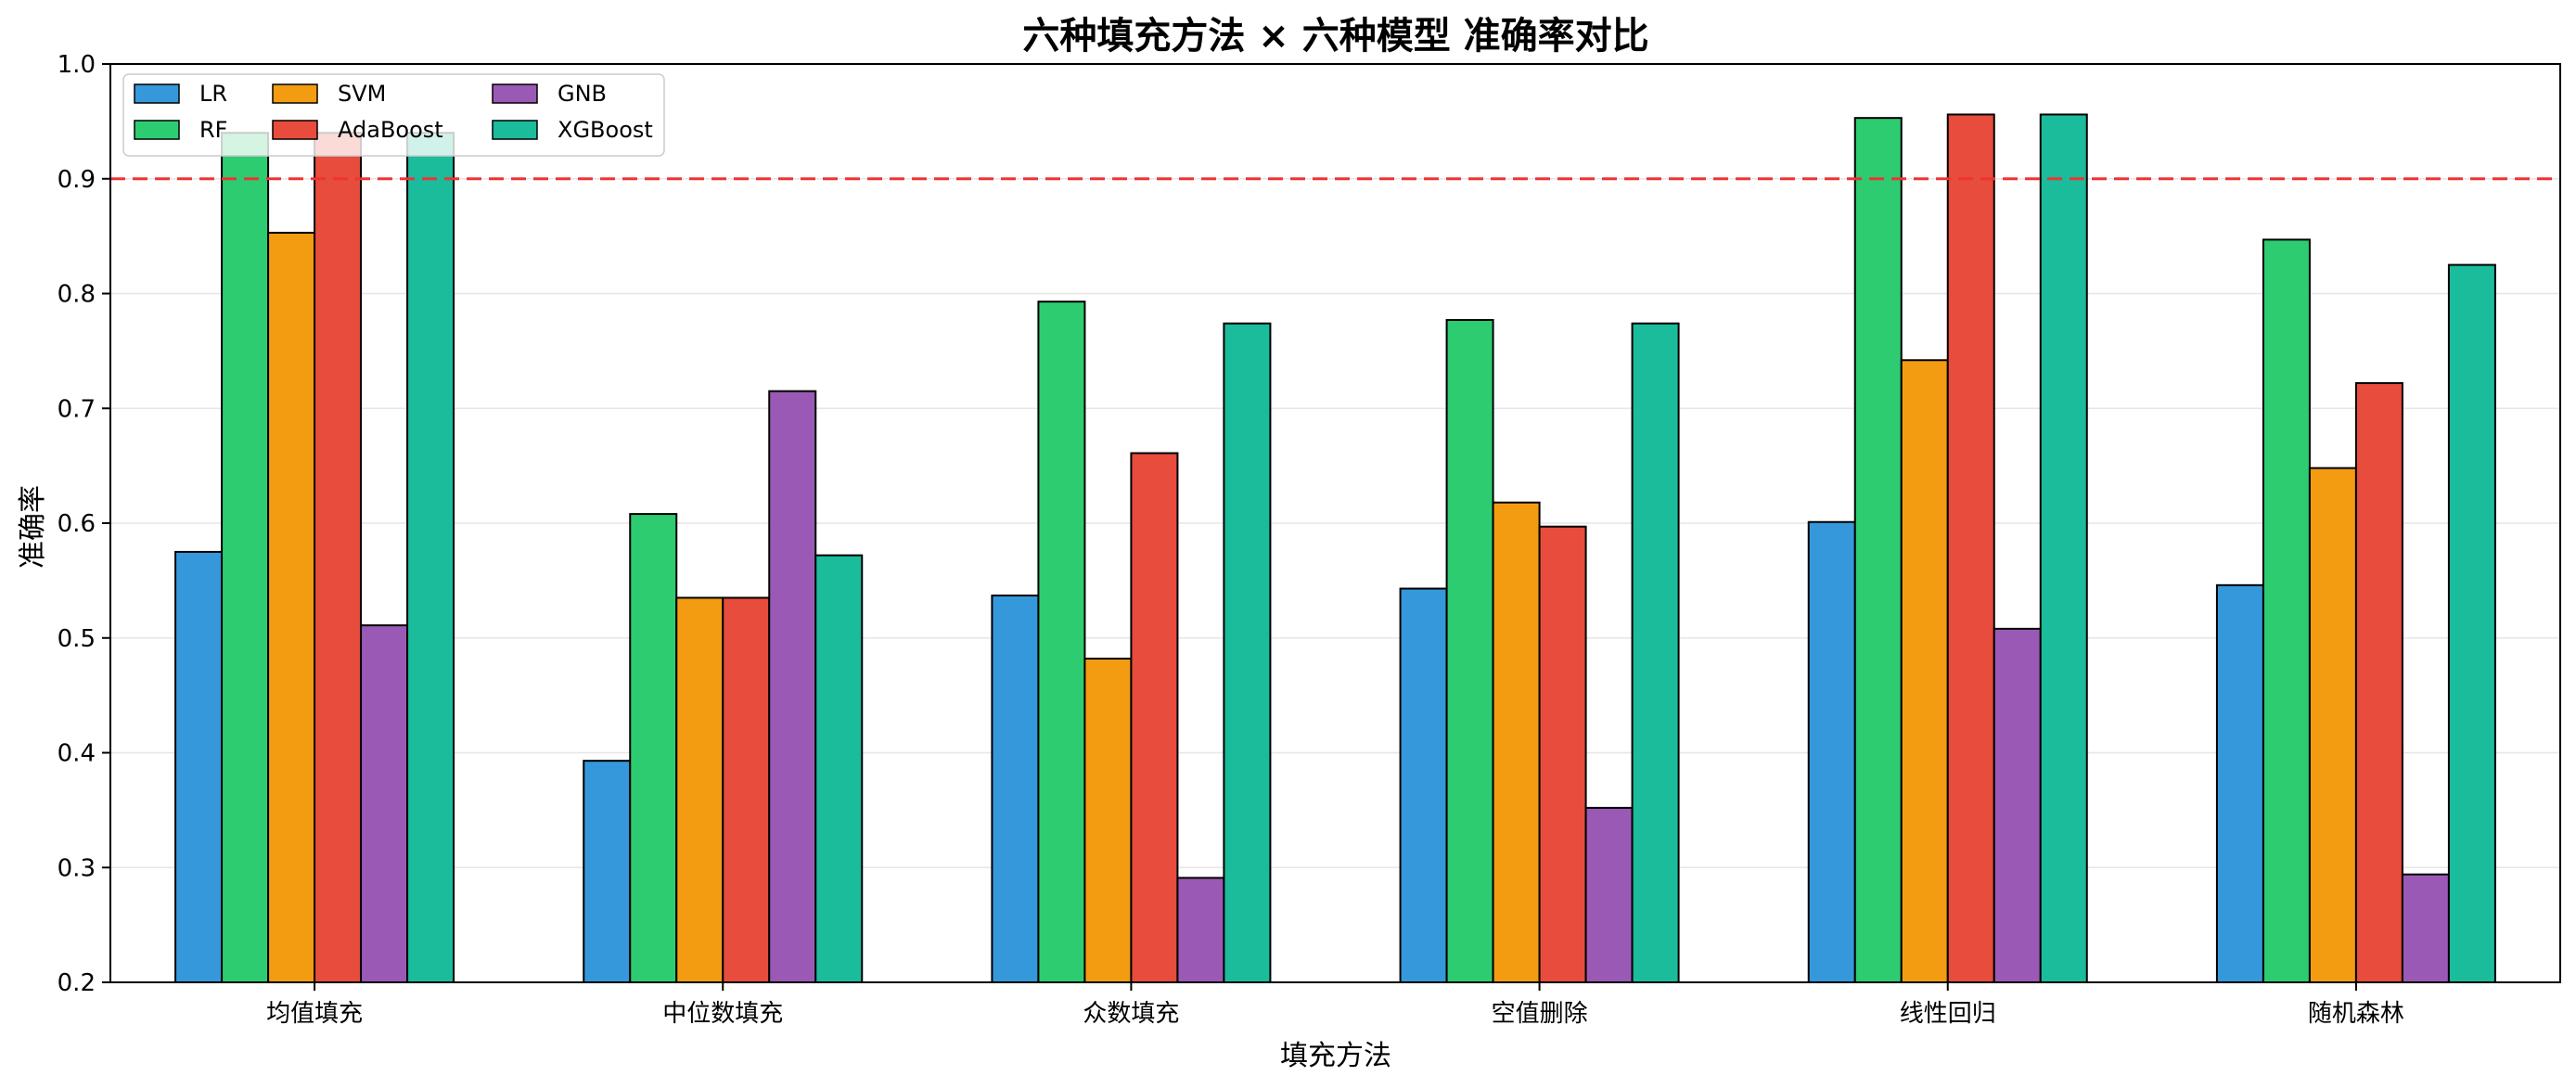 The height and width of the screenshot is (1089, 2576). I want to click on y-tick-label: 0.2, so click(77, 983).